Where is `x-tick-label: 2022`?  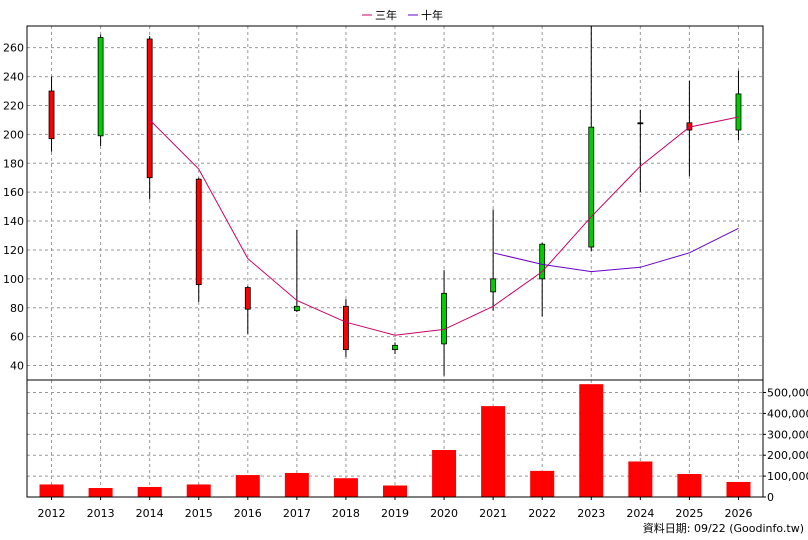 x-tick-label: 2022 is located at coordinates (542, 513).